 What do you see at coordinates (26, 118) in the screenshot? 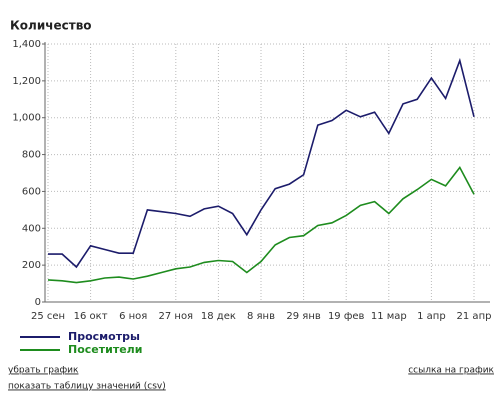
I see `y-tick-label: 1,000` at bounding box center [26, 118].